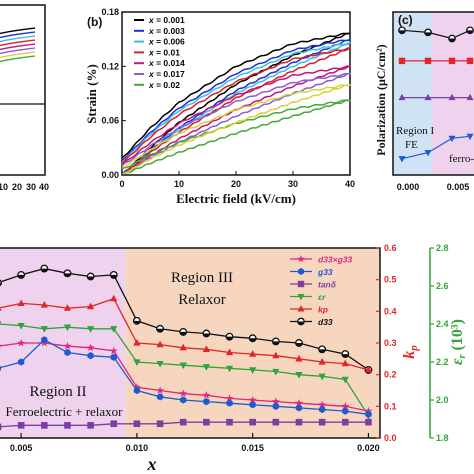 The width and height of the screenshot is (474, 474). Describe the element at coordinates (390, 311) in the screenshot. I see `panel-d-kp-tick: 0.4` at that location.